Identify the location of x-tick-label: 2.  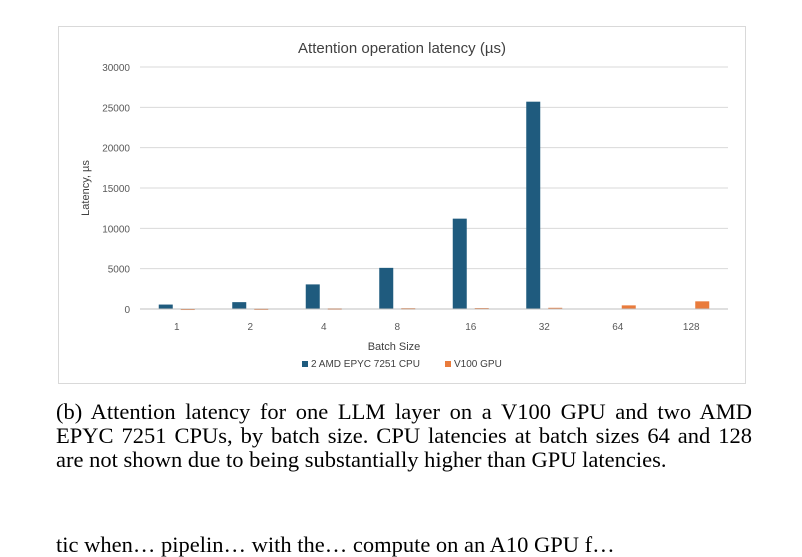
(250, 327).